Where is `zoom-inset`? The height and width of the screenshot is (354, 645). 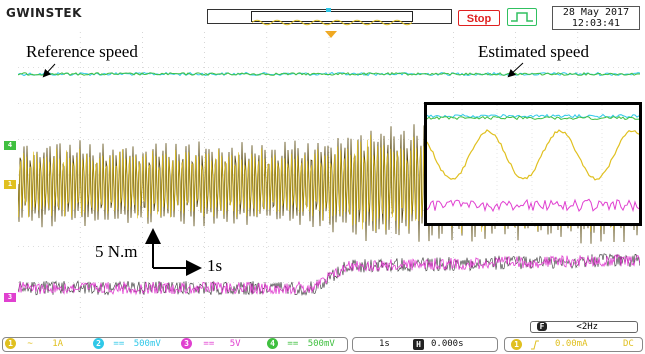
zoom-inset is located at coordinates (533, 164).